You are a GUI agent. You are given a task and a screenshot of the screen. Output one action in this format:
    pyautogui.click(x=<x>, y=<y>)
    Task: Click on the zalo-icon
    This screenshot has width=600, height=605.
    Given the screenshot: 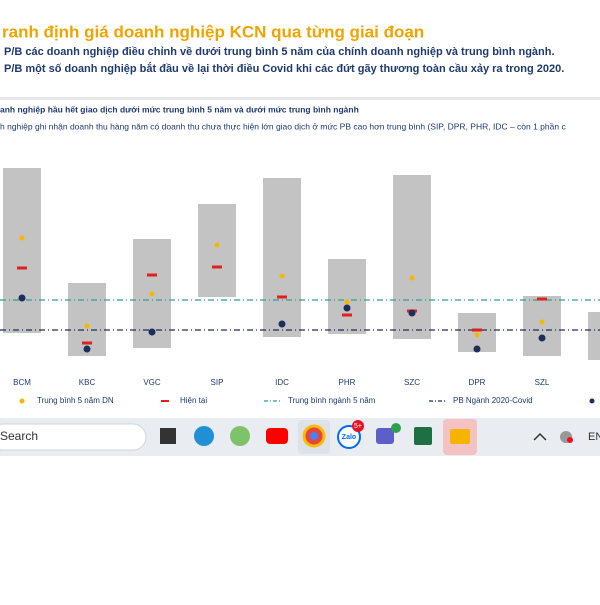 What is the action you would take?
    pyautogui.click(x=349, y=437)
    